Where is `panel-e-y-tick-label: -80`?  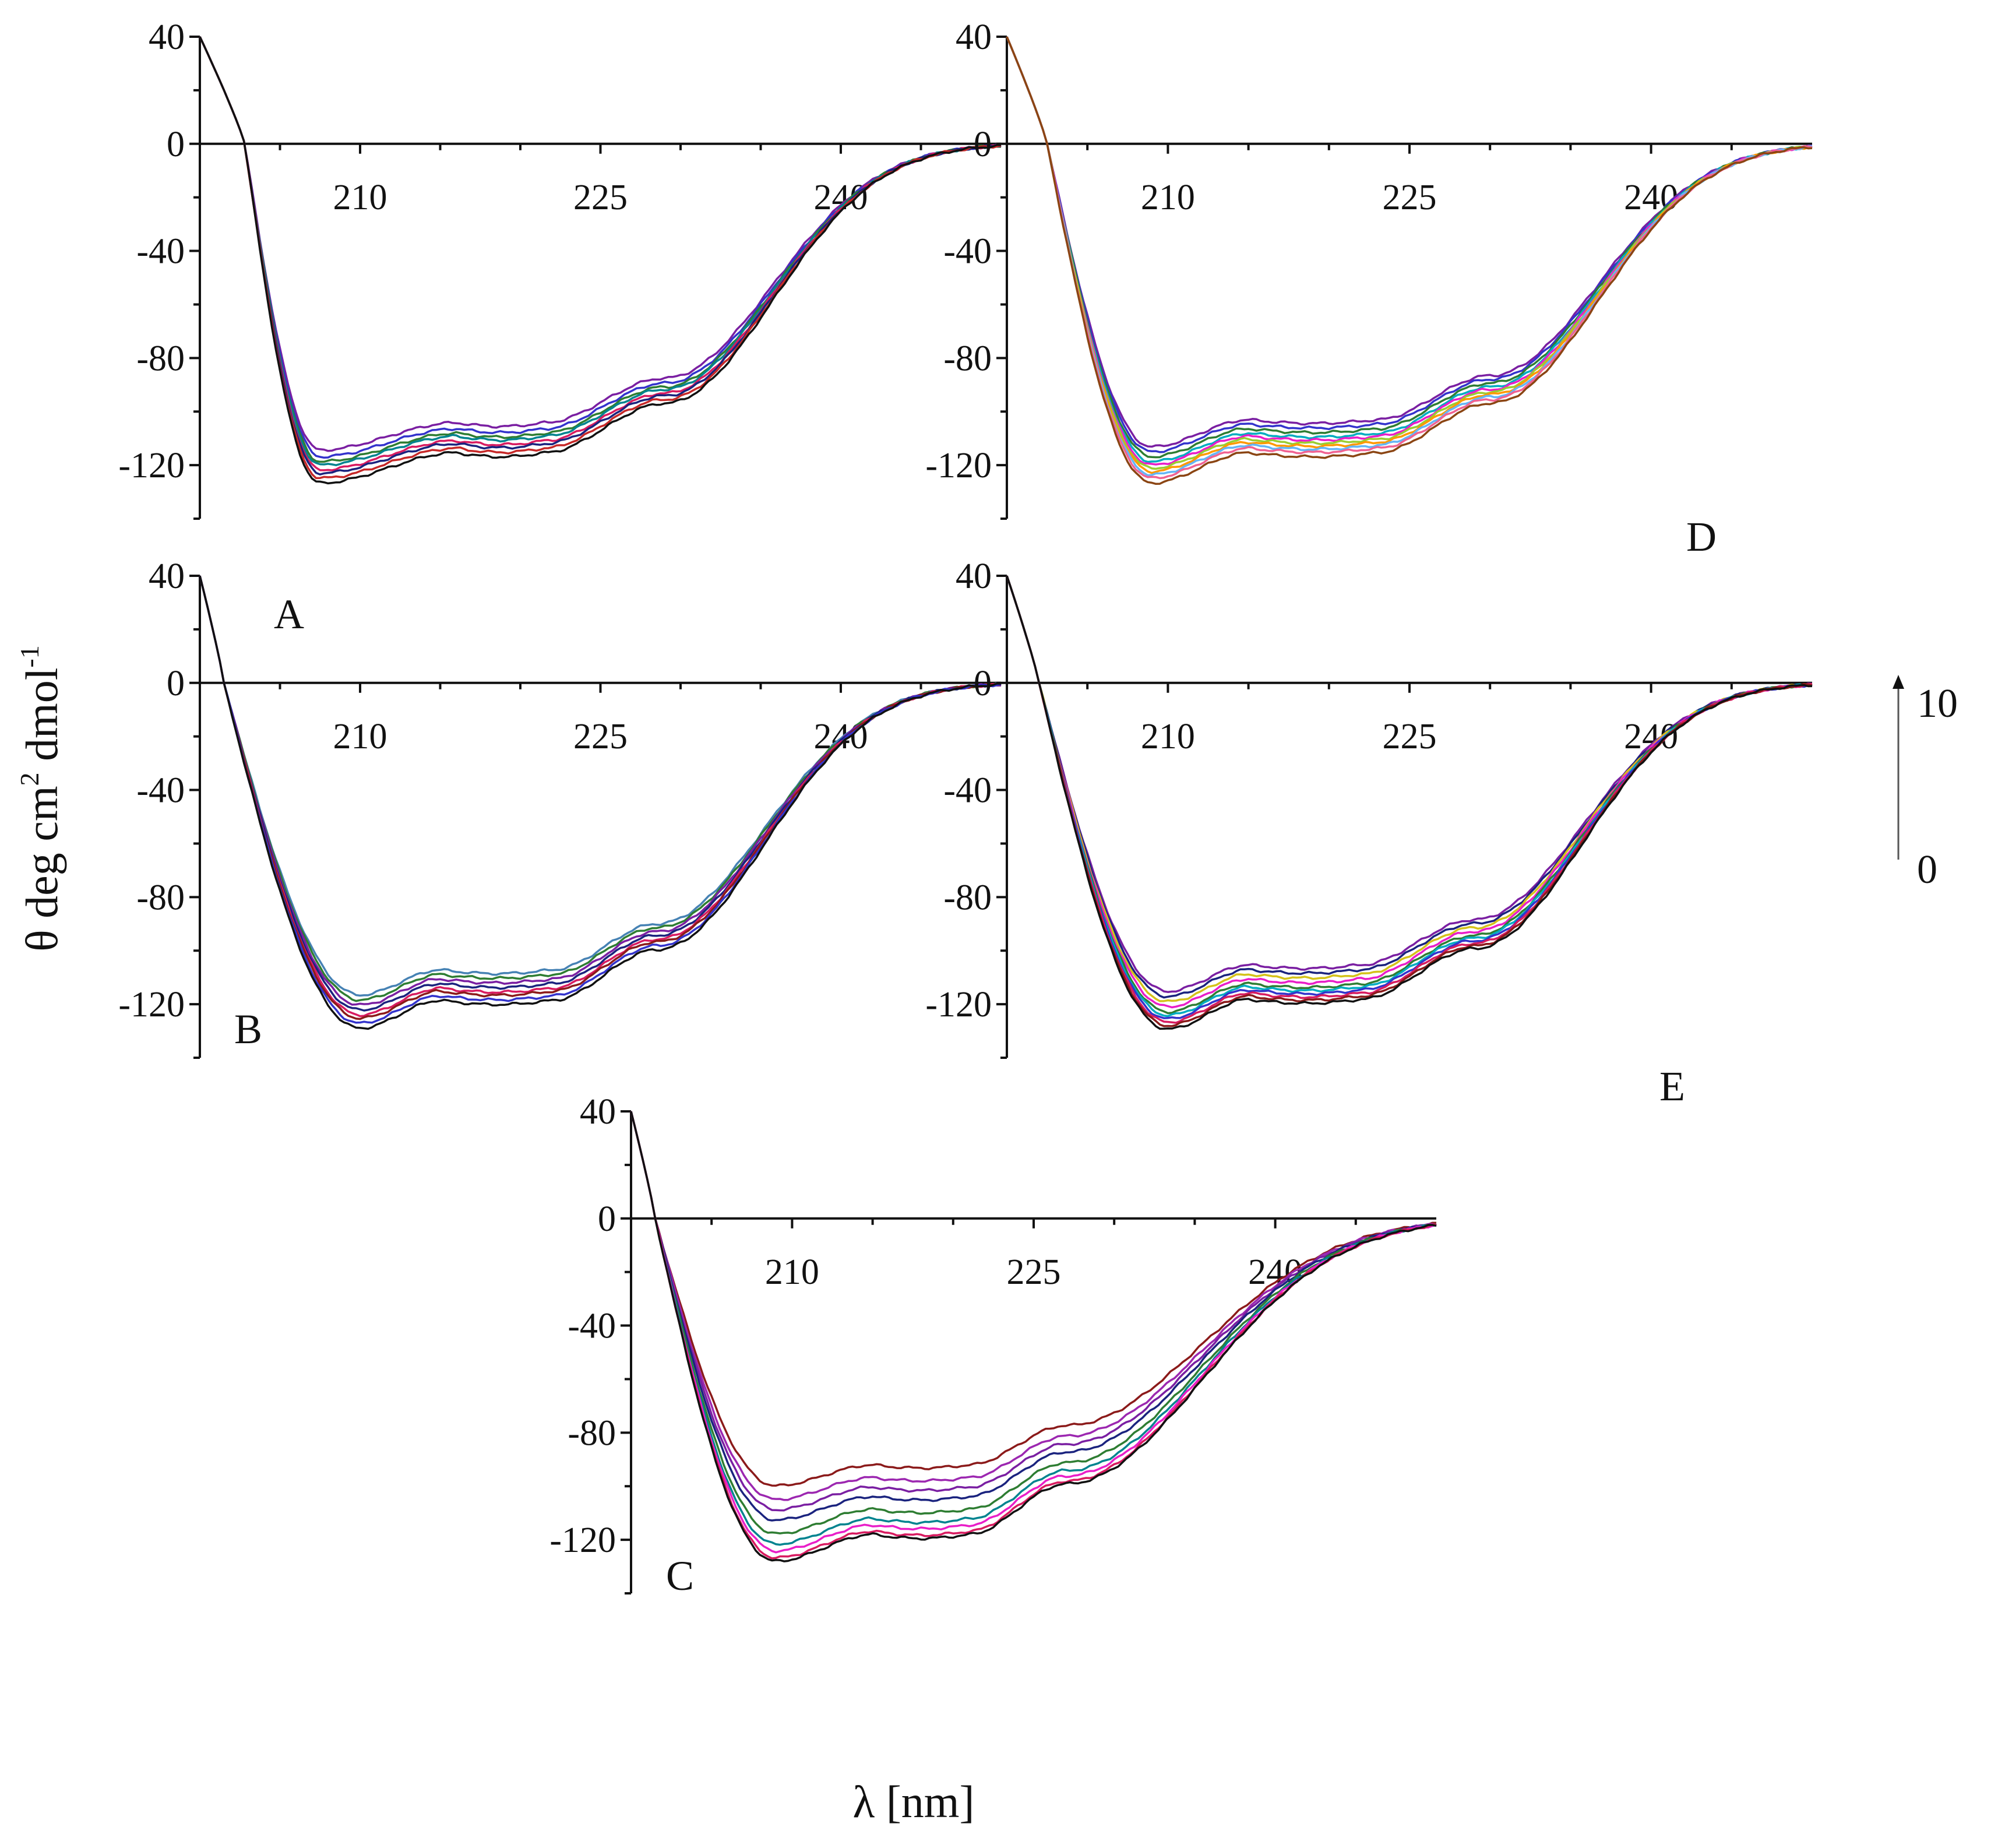
panel-e-y-tick-label: -80 is located at coordinates (967, 897).